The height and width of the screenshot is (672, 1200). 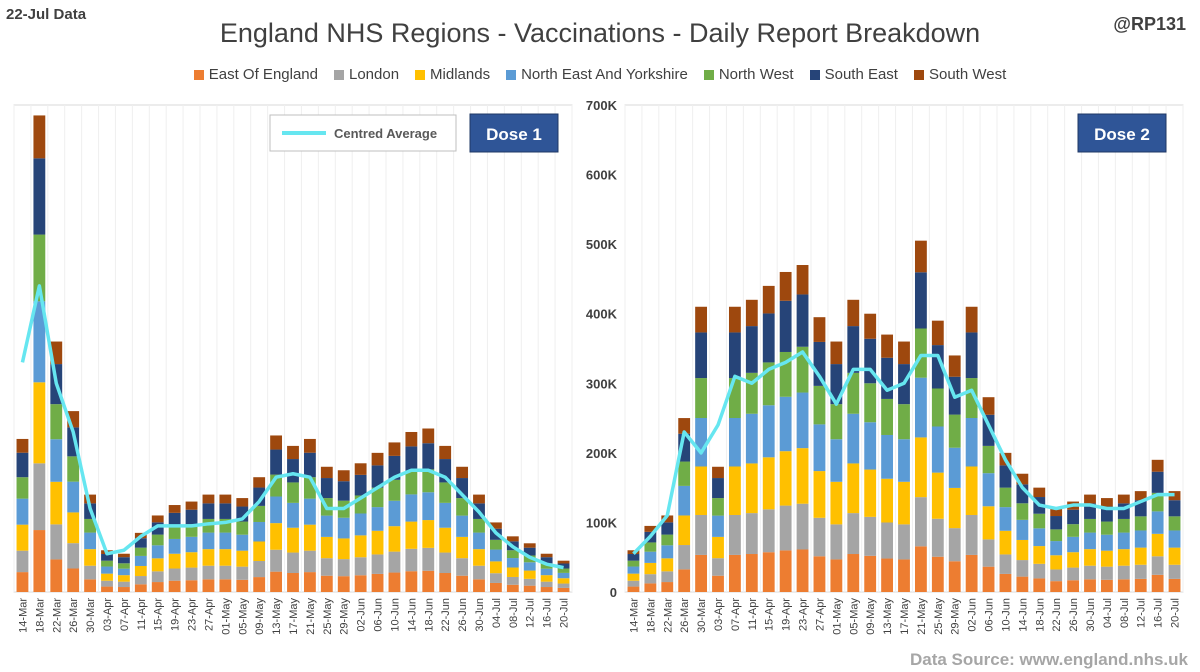 What do you see at coordinates (514, 134) in the screenshot?
I see `dose-label: Dose 1` at bounding box center [514, 134].